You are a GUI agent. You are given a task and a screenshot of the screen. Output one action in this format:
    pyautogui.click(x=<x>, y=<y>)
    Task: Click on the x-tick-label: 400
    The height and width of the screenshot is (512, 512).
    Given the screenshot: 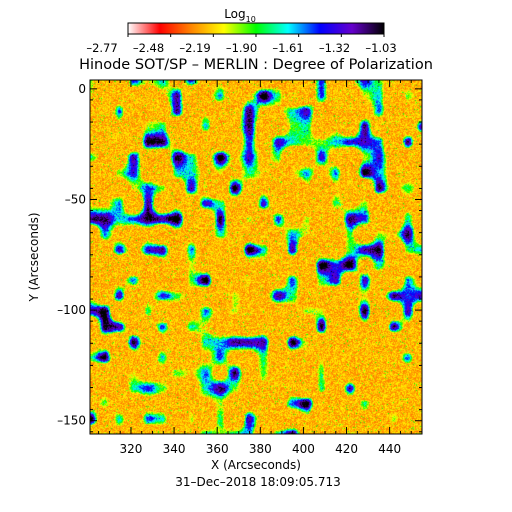 What is the action you would take?
    pyautogui.click(x=303, y=449)
    